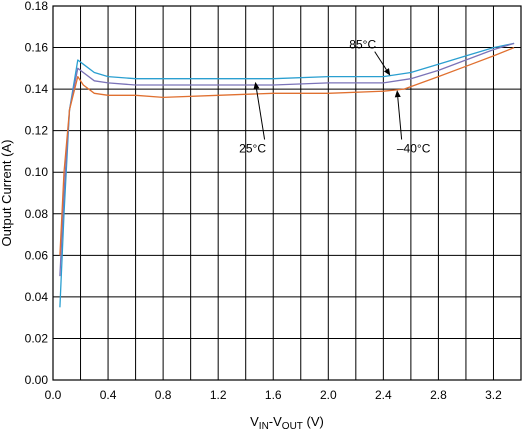  What do you see at coordinates (37, 338) in the screenshot?
I see `y-tick-label: 0.02` at bounding box center [37, 338].